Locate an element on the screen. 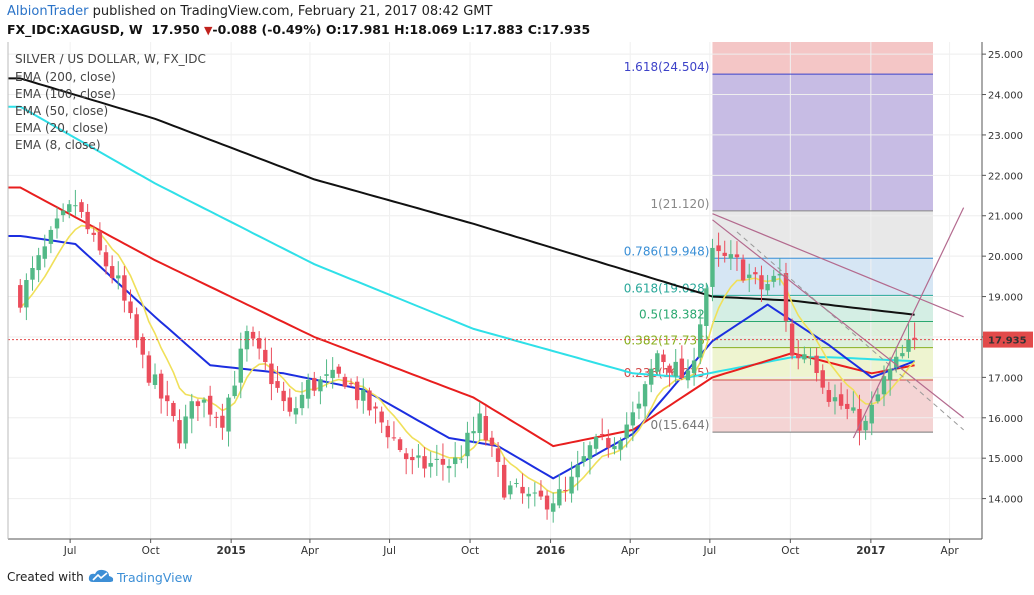  close-value: 17.935 is located at coordinates (566, 29).